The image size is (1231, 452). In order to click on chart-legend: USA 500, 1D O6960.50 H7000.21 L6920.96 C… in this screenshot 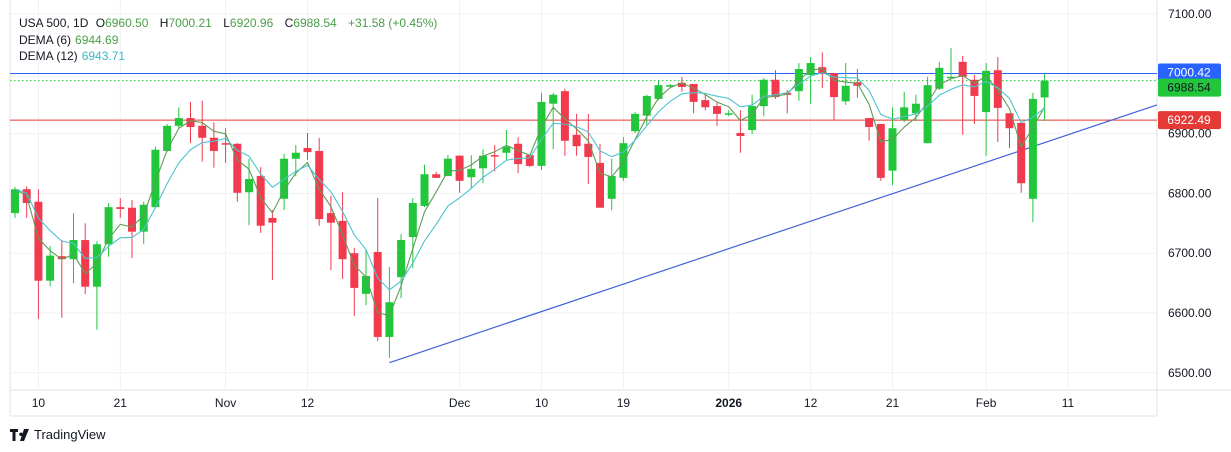, I will do `click(230, 40)`.